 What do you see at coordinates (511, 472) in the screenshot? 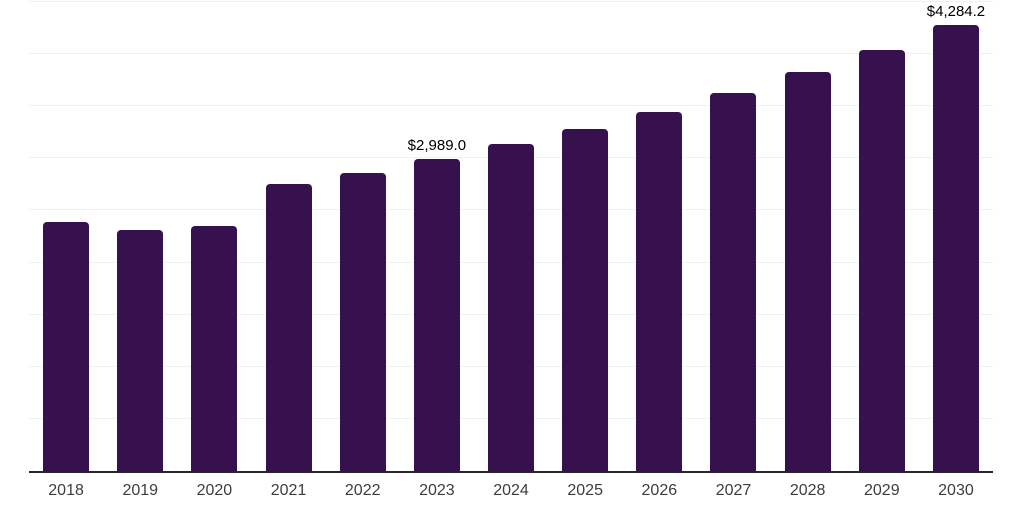
I see `x-axis-line` at bounding box center [511, 472].